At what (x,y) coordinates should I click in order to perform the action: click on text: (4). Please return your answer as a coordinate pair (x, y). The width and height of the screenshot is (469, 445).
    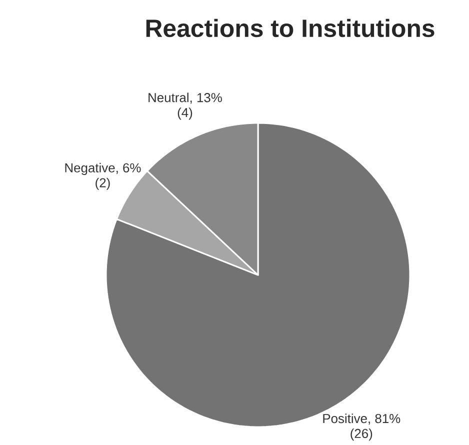
    Looking at the image, I should click on (185, 114).